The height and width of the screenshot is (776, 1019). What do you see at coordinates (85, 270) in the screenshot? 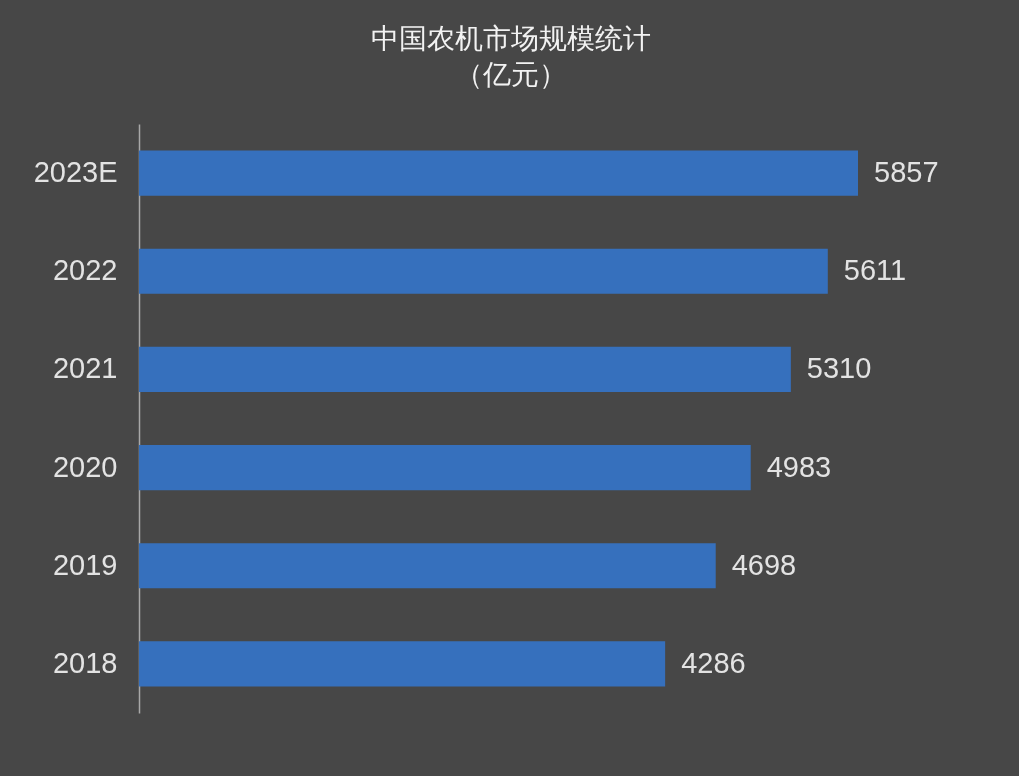
I see `y-tick-label: 2022` at bounding box center [85, 270].